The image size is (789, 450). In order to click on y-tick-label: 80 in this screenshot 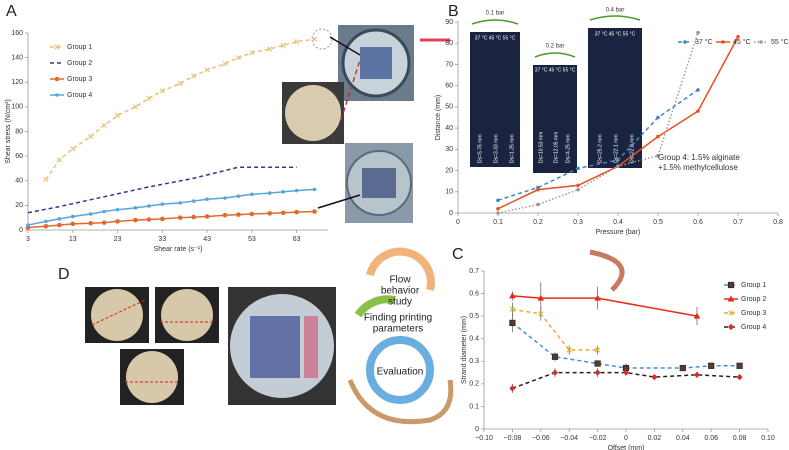, I will do `click(449, 43)`.